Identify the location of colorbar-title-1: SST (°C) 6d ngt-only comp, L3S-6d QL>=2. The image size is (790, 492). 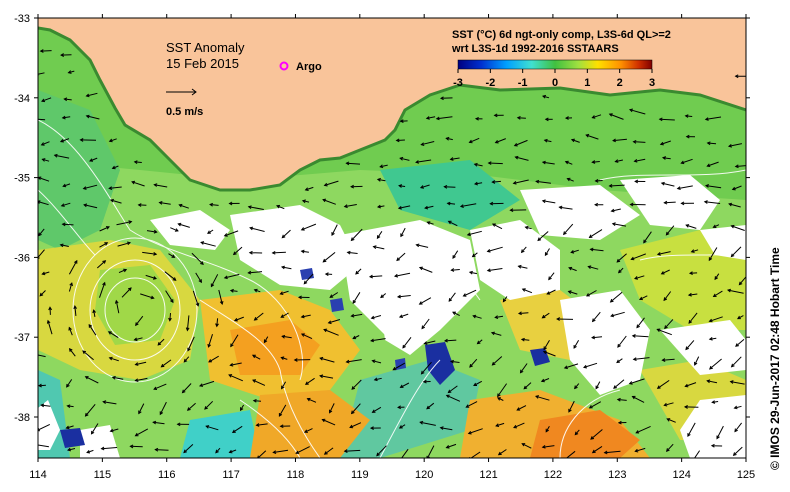
(561, 35).